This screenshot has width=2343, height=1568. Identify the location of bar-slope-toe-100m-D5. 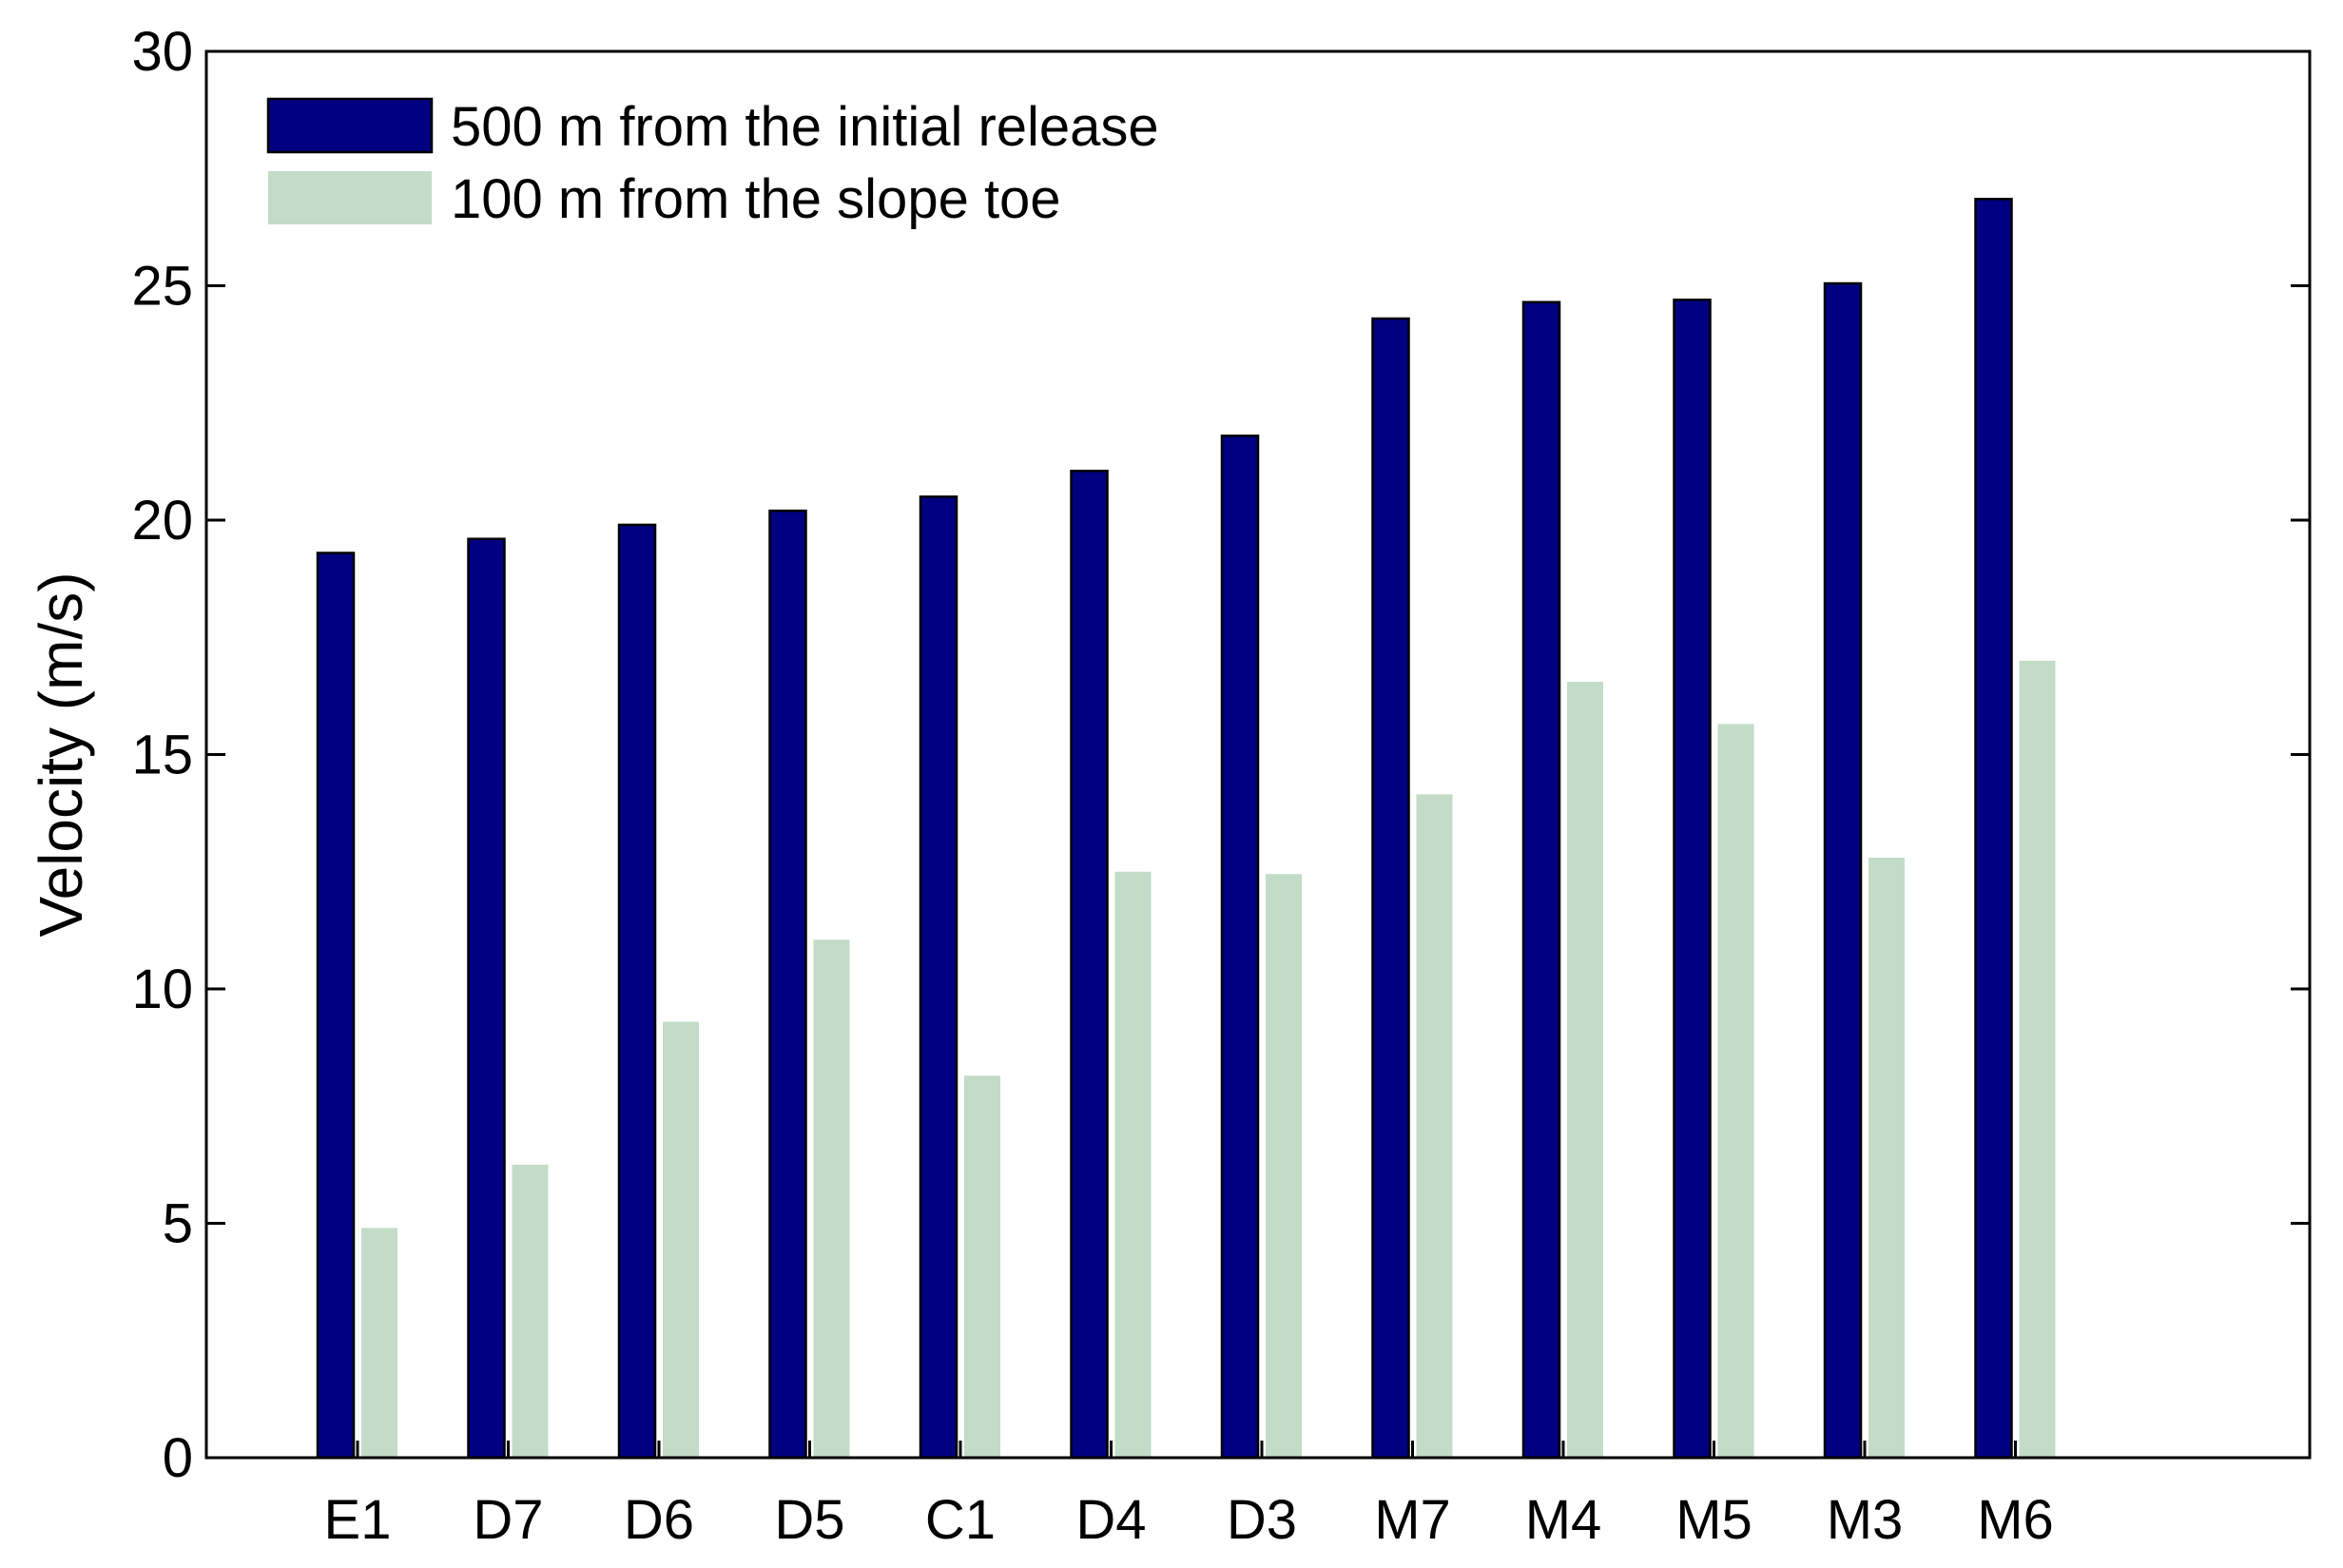
(831, 1198).